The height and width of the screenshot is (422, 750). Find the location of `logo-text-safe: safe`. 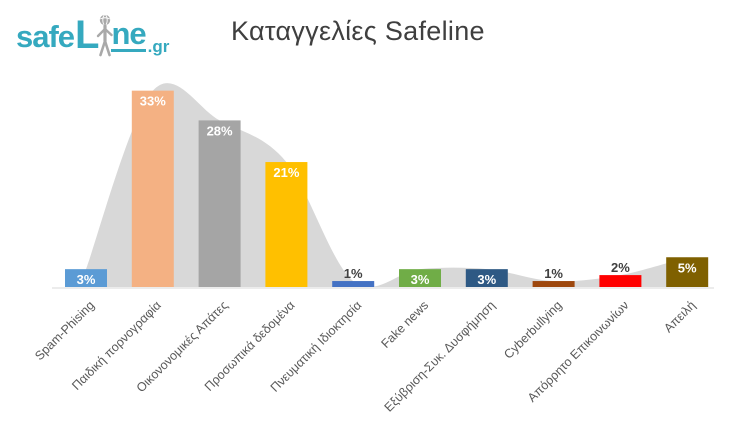

logo-text-safe: safe is located at coordinates (45, 36).